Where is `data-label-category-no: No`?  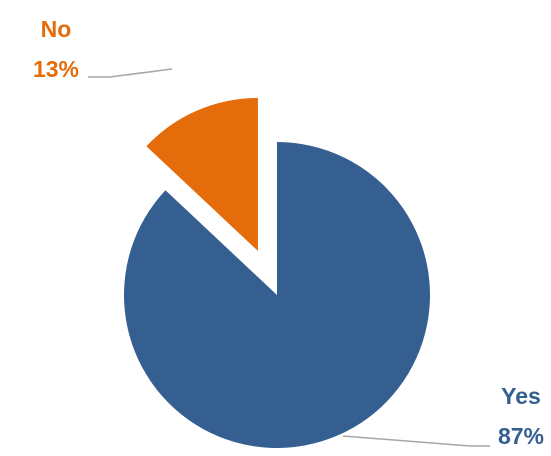
data-label-category-no: No is located at coordinates (56, 29).